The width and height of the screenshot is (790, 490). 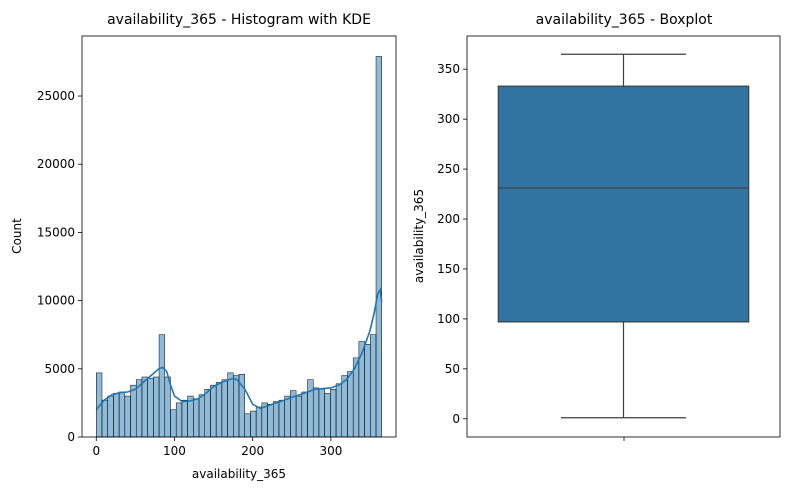 I want to click on y-tick-label: 20000, so click(x=56, y=164).